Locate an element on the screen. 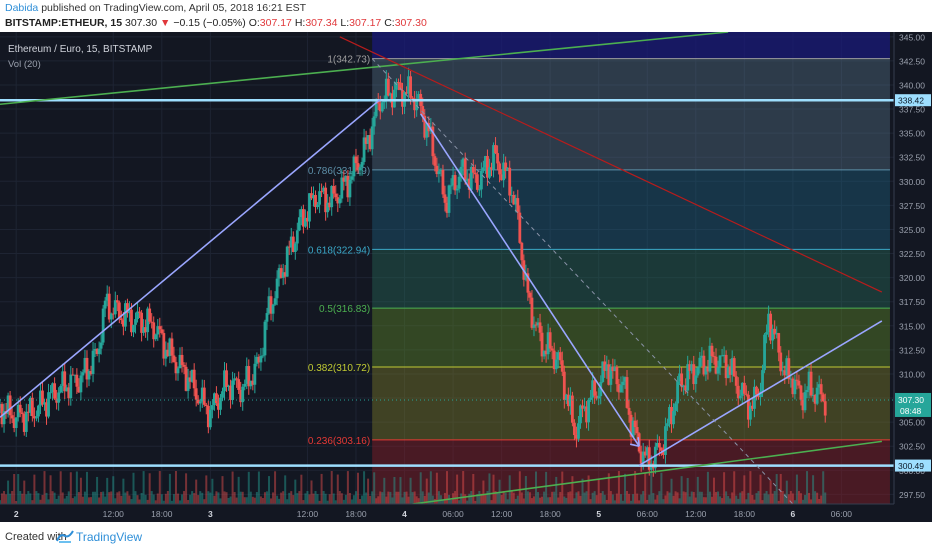 This screenshot has width=932, height=550. author-link: Dabida is located at coordinates (22, 8).